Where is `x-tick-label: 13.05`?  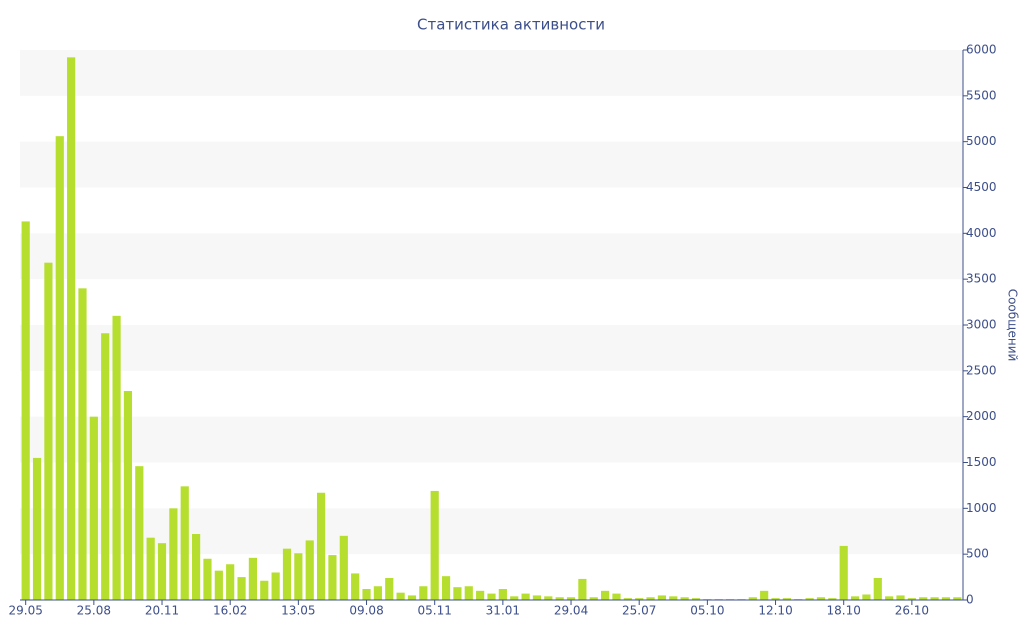
x-tick-label: 13.05 is located at coordinates (298, 611).